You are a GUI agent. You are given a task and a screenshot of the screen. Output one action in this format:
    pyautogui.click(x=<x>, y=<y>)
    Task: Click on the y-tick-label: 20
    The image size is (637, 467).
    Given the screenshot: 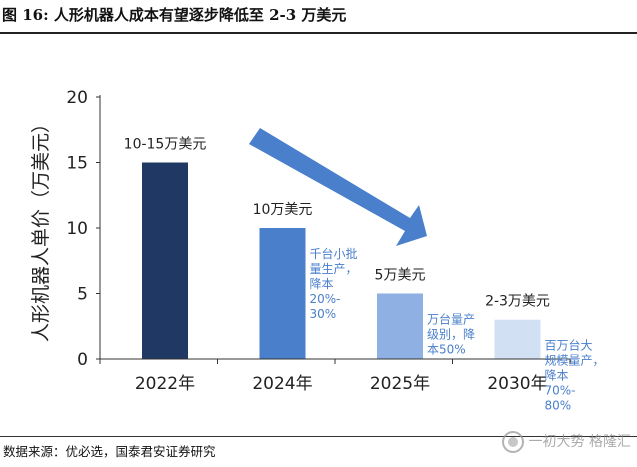 What is the action you would take?
    pyautogui.click(x=77, y=98)
    